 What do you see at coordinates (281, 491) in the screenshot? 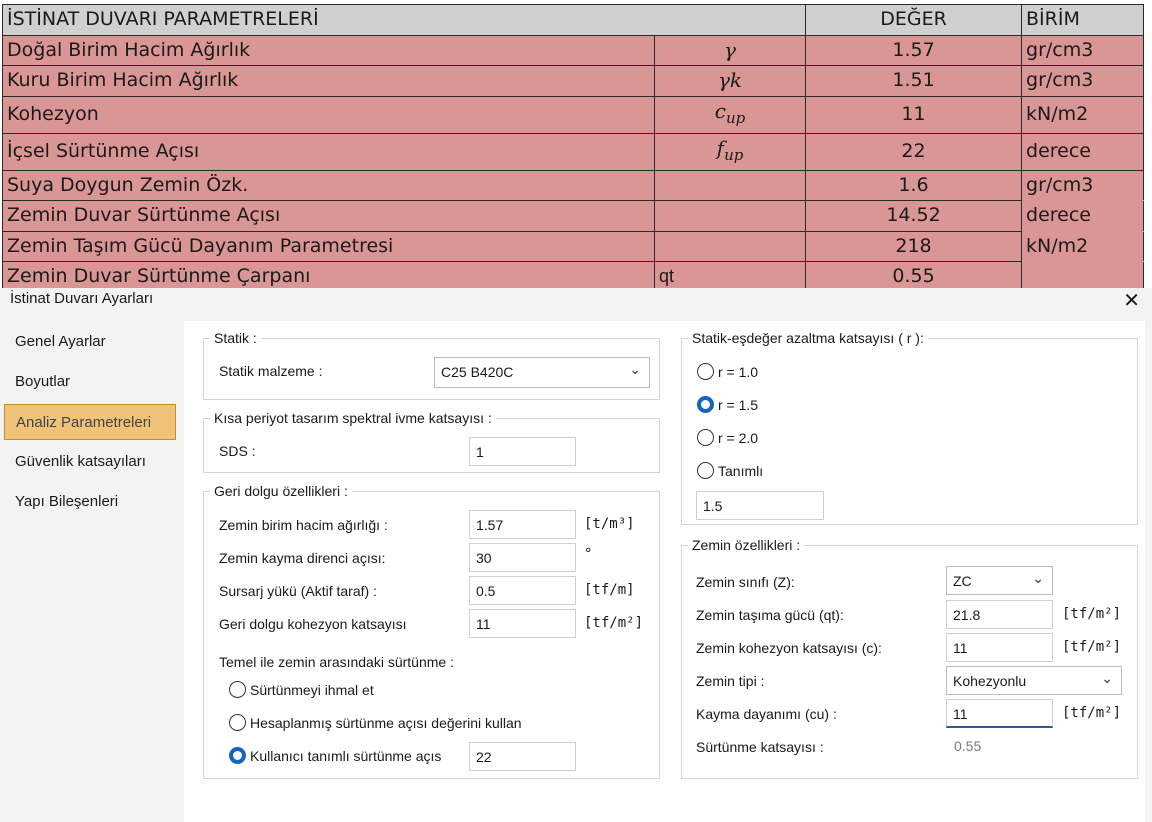
I see `backfill-legend: Geri dolgu özellikleri :` at bounding box center [281, 491].